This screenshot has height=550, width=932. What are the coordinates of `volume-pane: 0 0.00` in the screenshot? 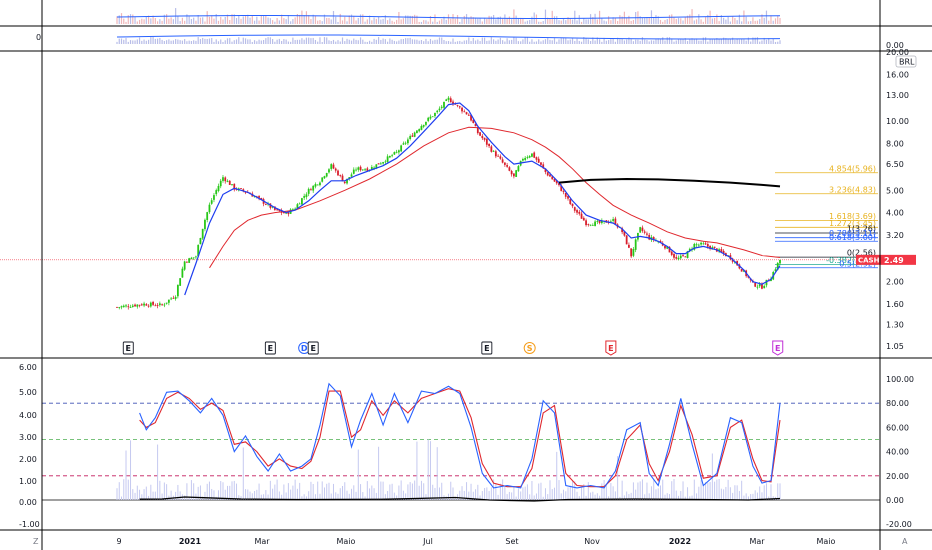 It's located at (466, 30).